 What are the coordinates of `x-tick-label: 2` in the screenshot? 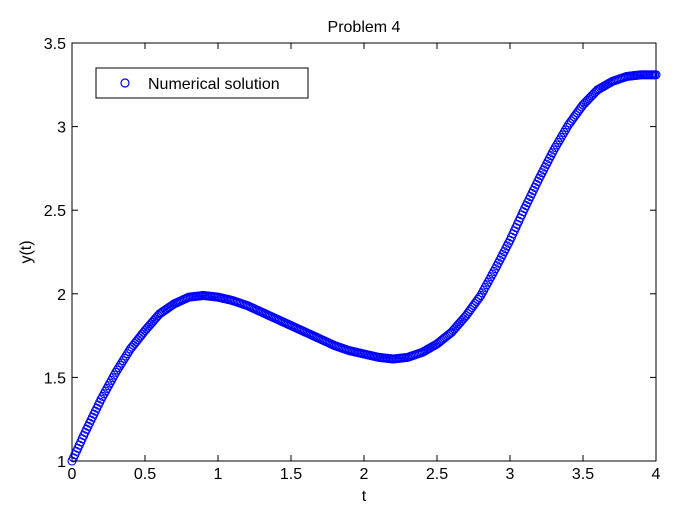 It's located at (364, 474).